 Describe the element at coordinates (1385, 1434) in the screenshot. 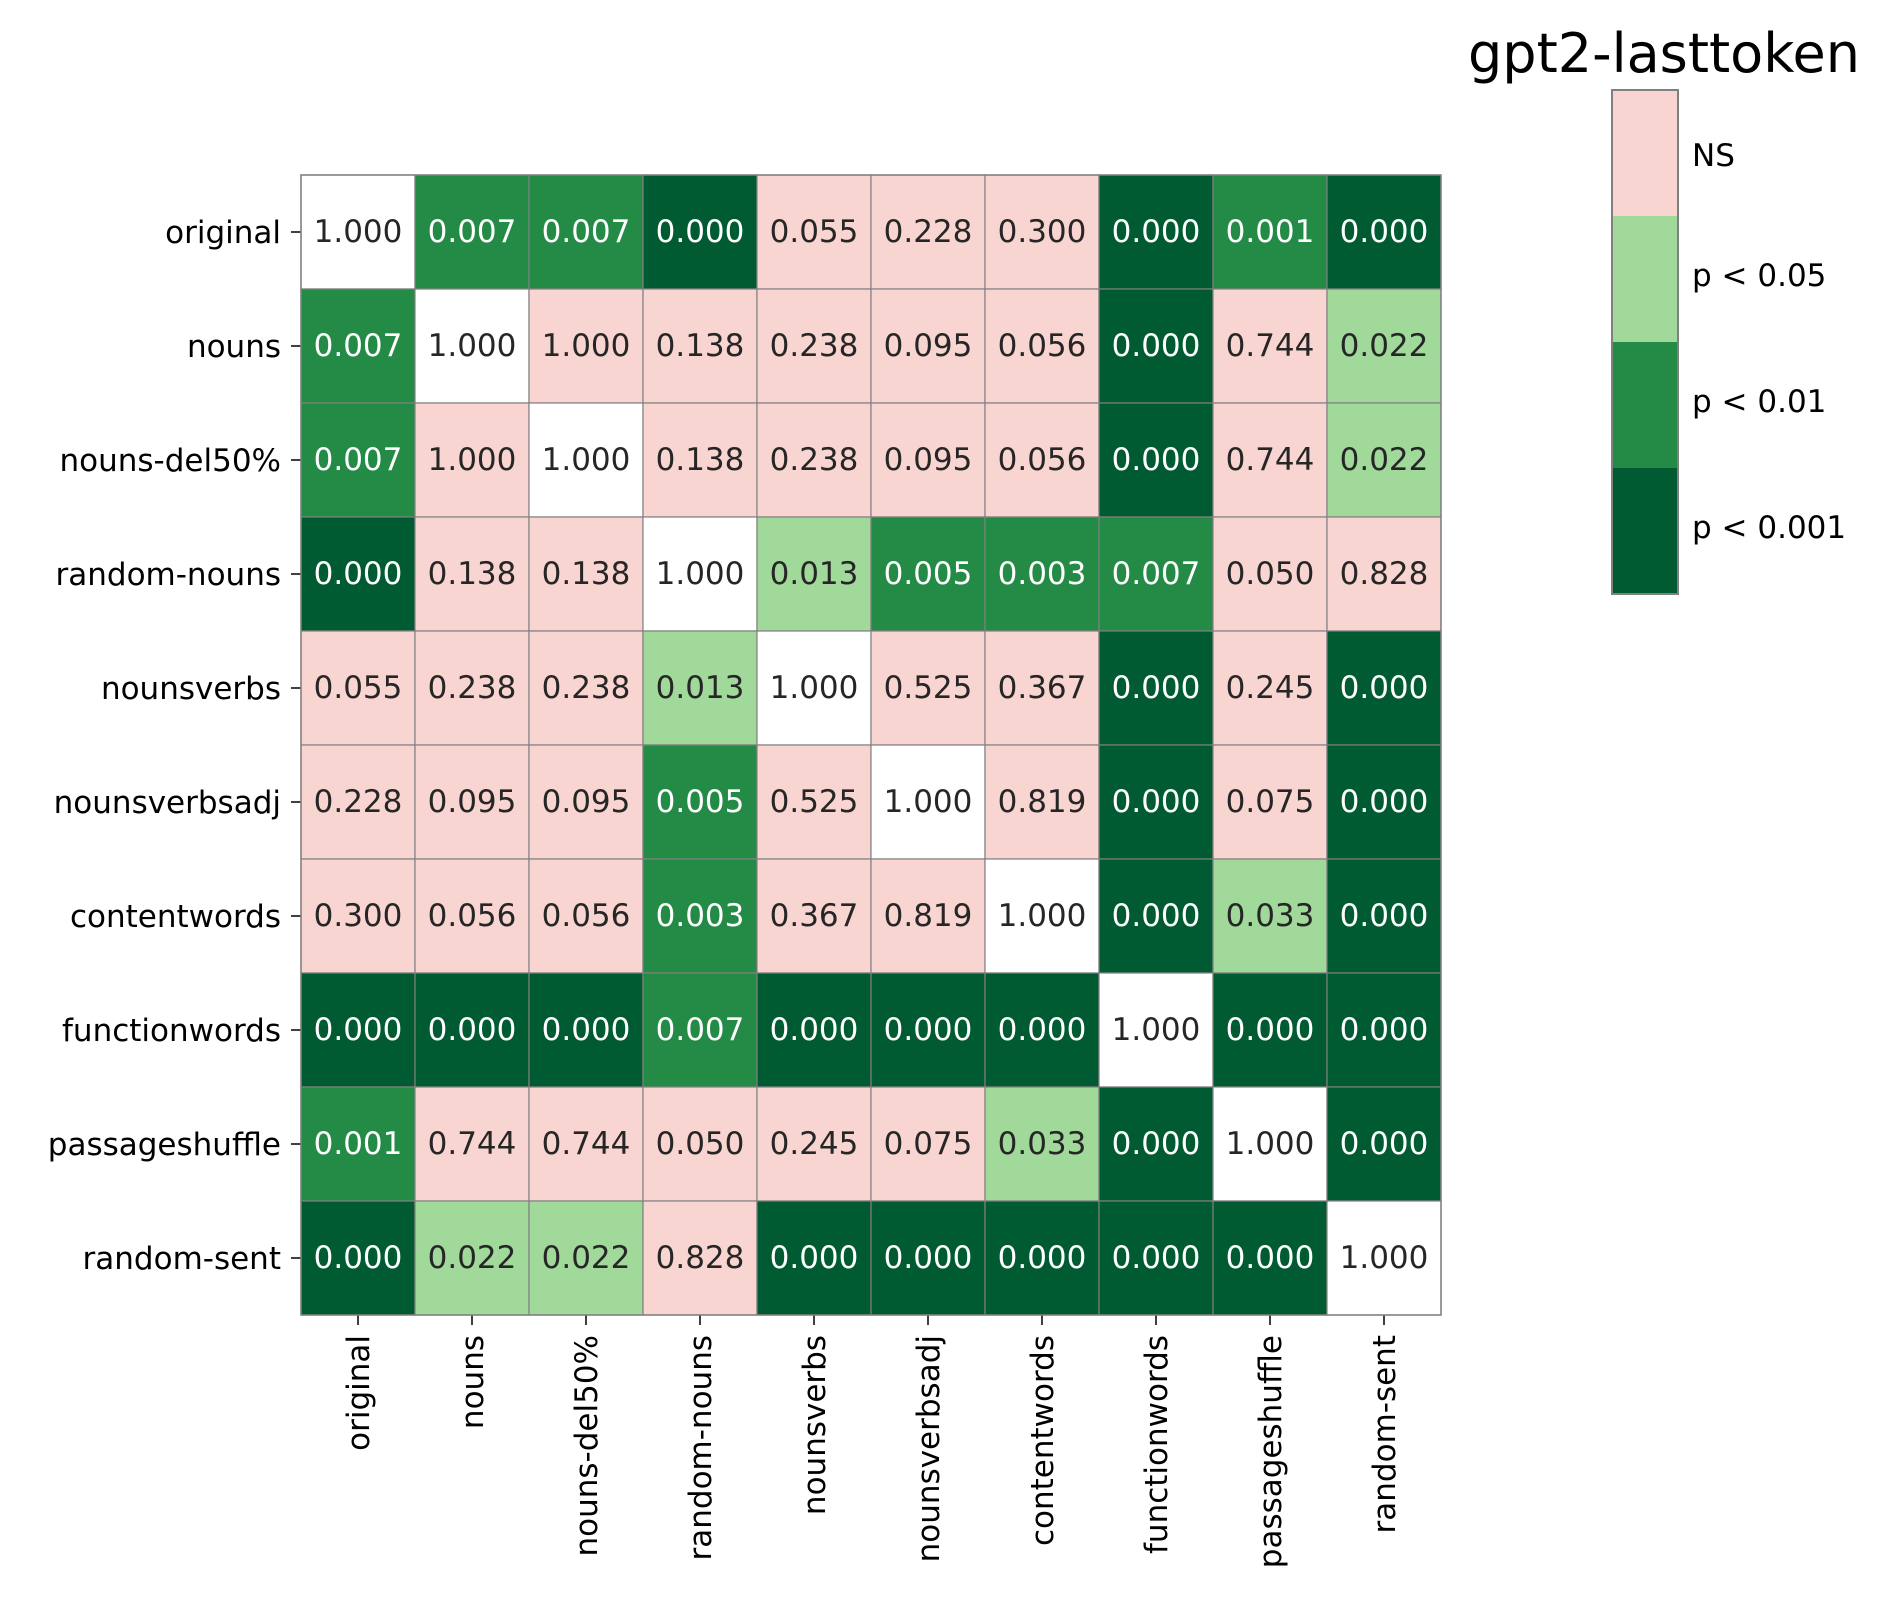

I see `x-tick-label: random-sent` at that location.